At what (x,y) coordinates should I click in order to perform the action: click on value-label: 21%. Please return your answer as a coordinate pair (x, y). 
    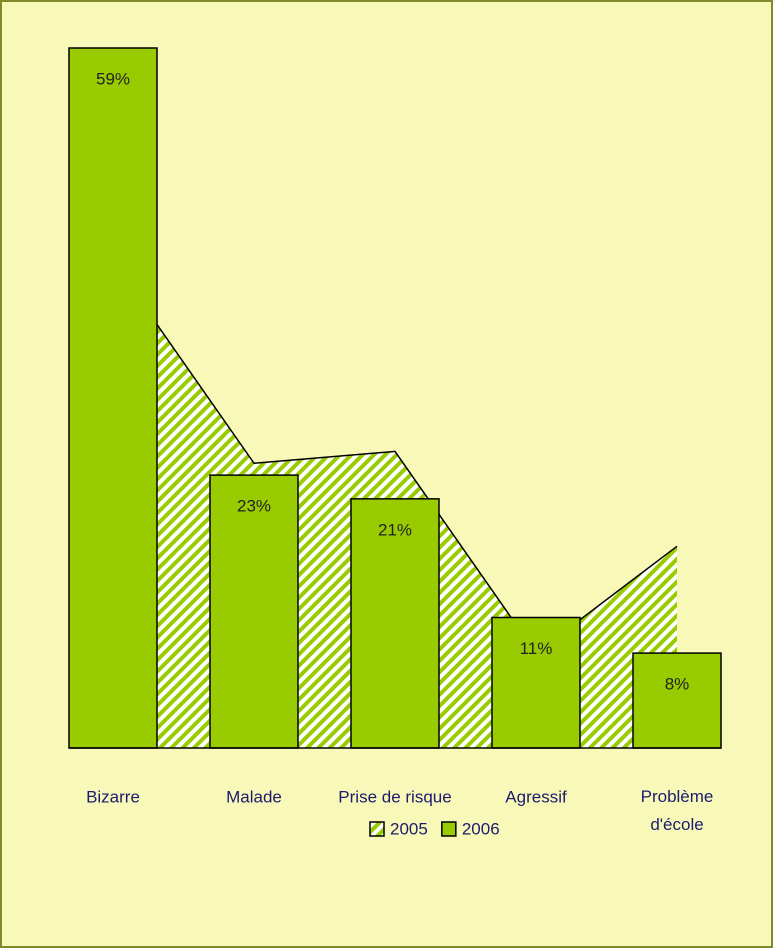
    Looking at the image, I should click on (395, 529).